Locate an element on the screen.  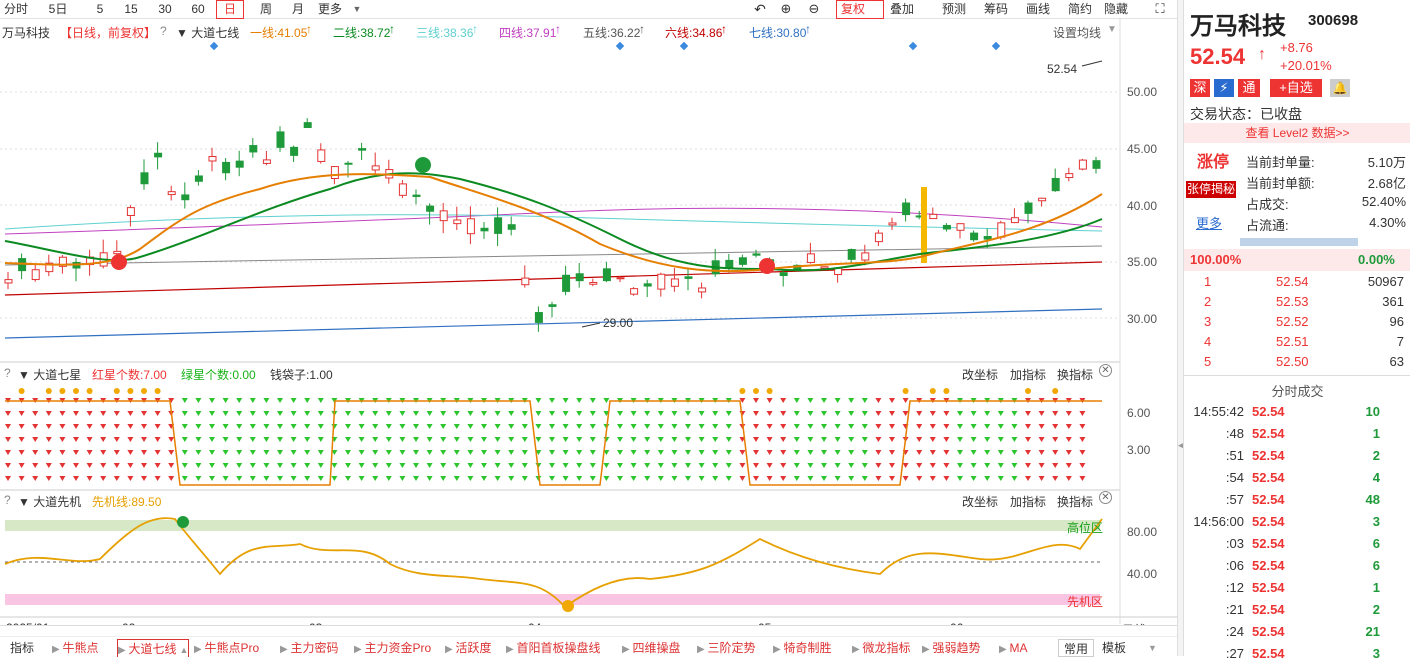
splitter-arrow-icon: ◀ is located at coordinates (1181, 445).